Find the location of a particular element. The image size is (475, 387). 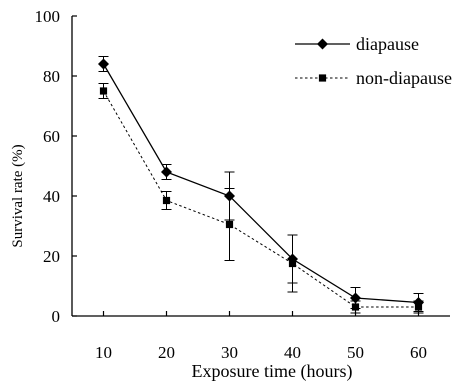

y-tick-label: 0 is located at coordinates (56, 316).